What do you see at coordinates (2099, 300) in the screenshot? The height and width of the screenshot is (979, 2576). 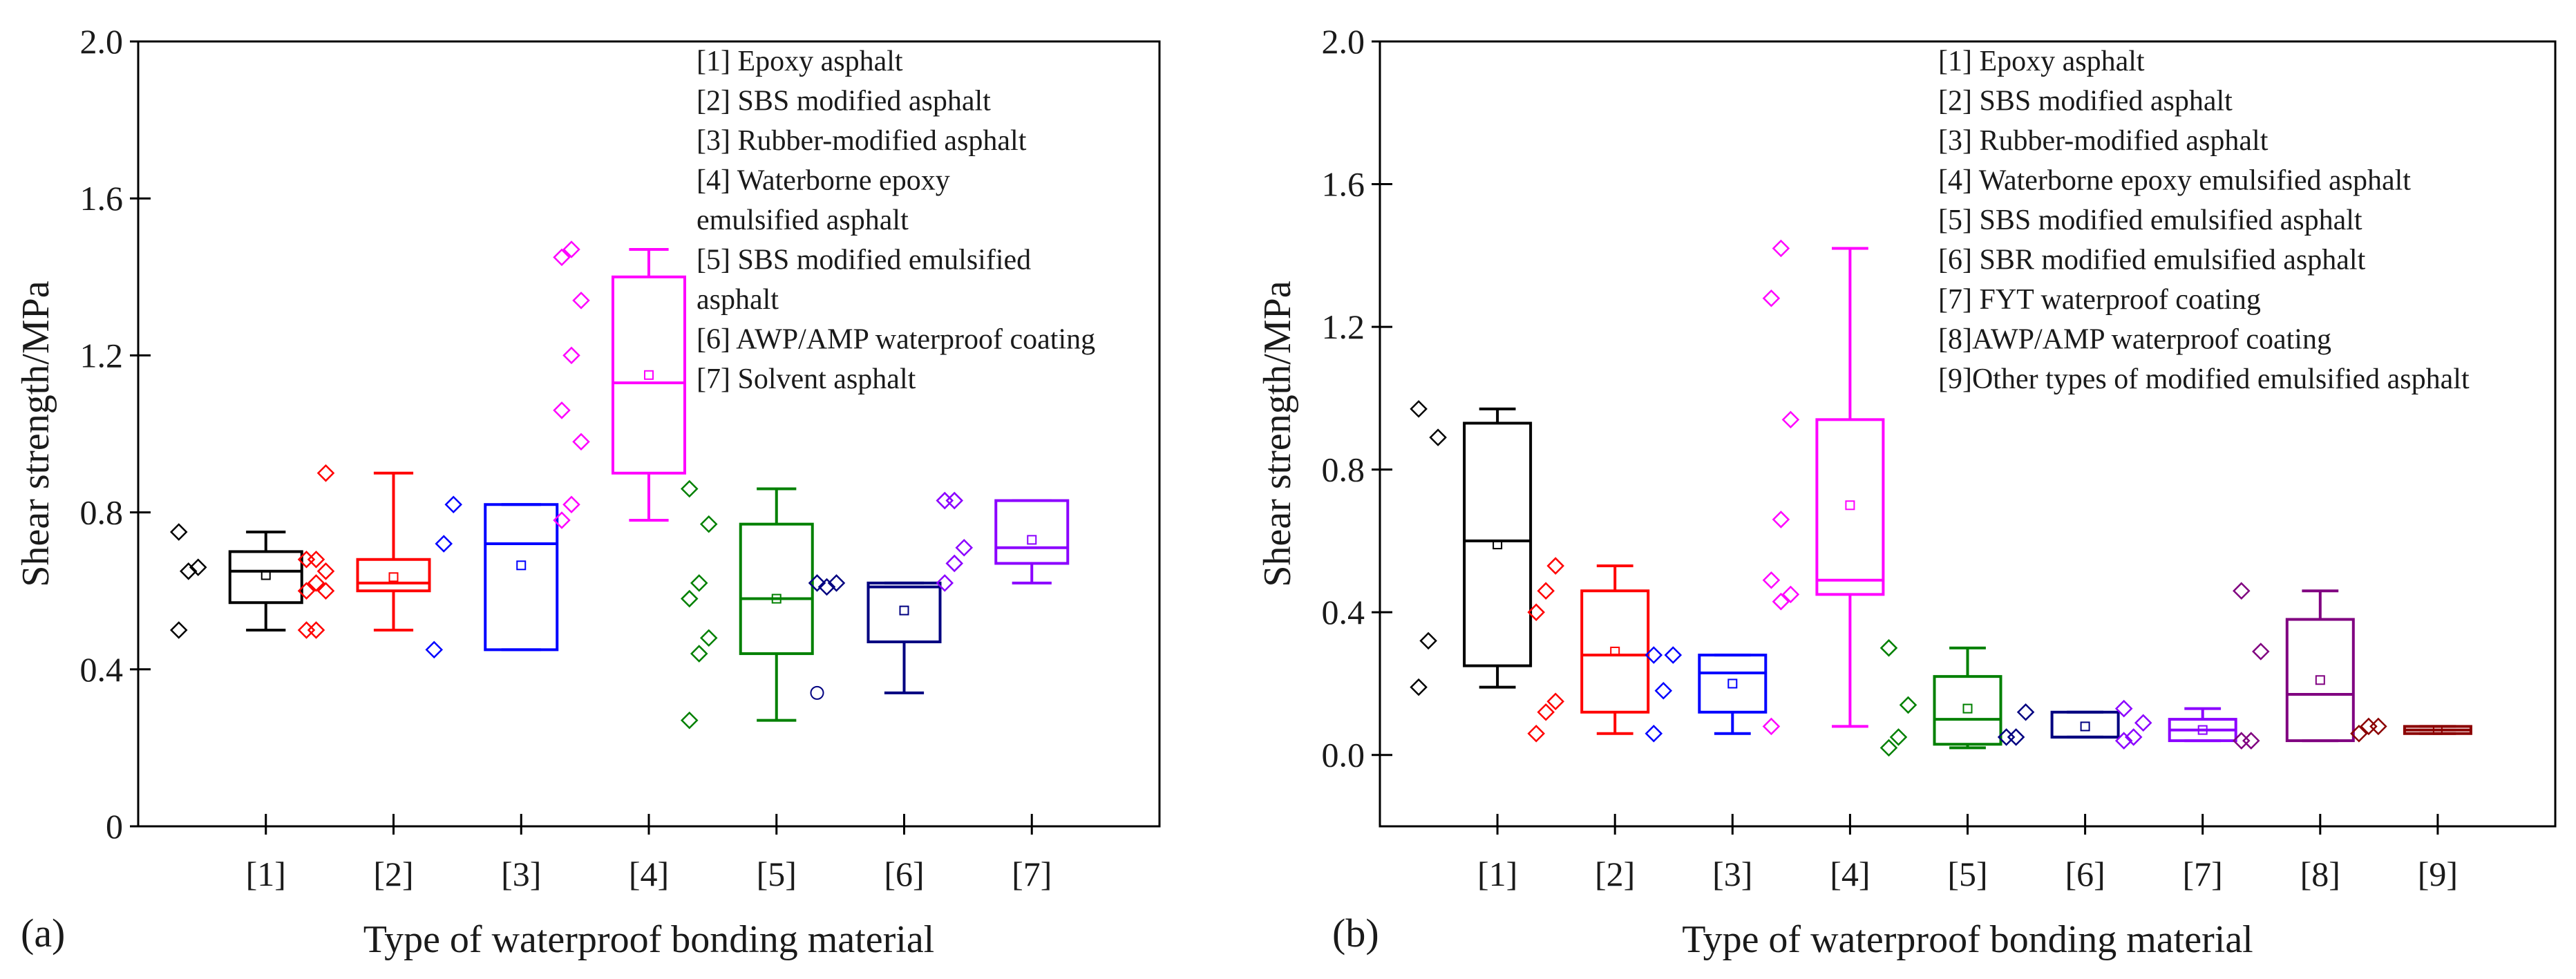 I see `legend-entry: [7] FYT waterproof coating` at bounding box center [2099, 300].